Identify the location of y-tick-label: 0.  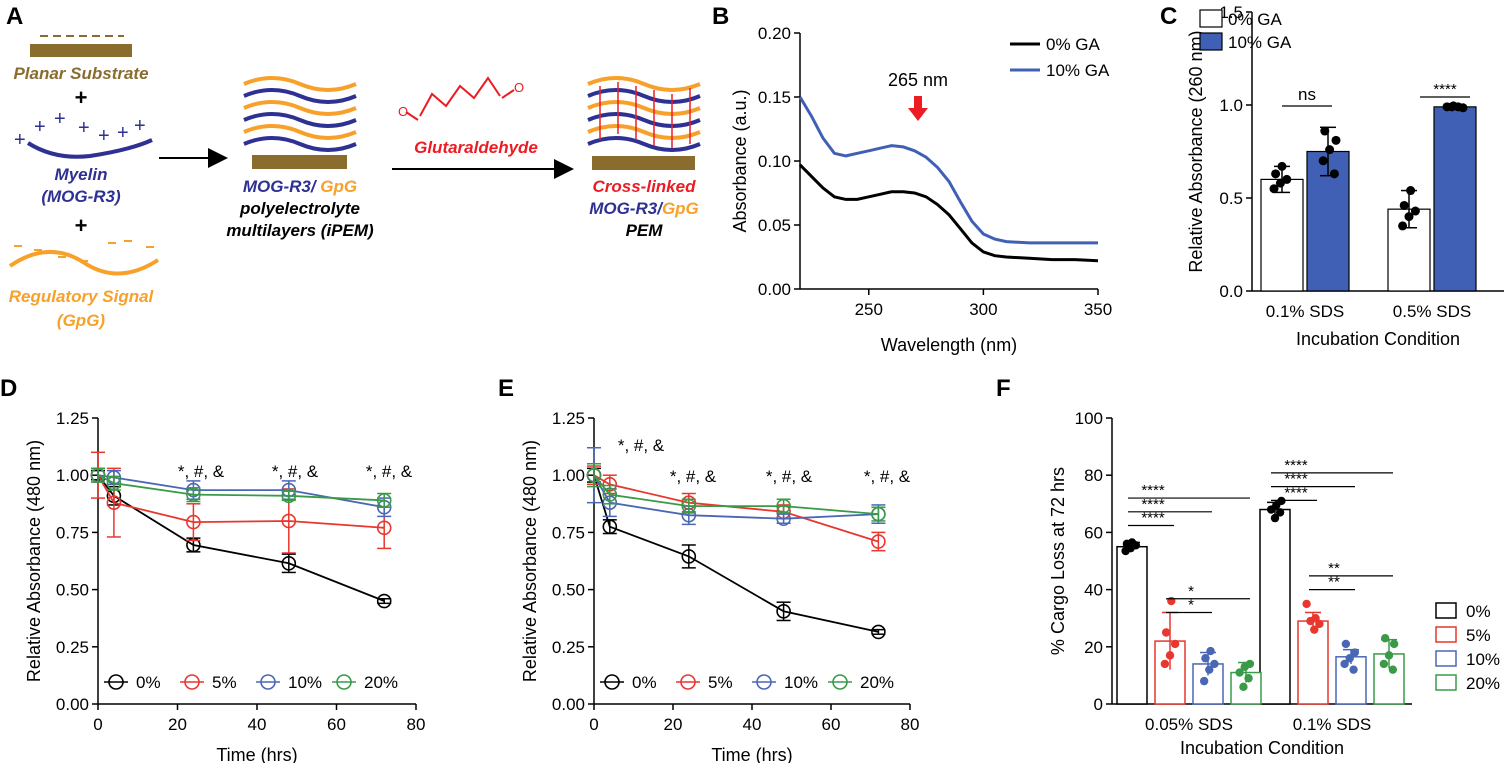
(1098, 704).